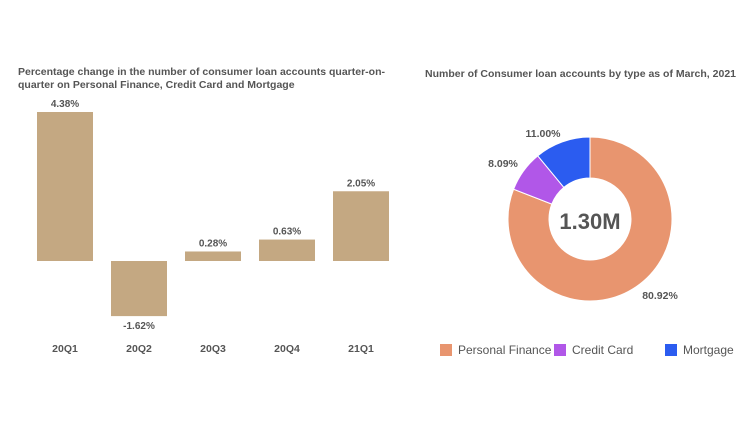  I want to click on donut-legend: Personal Finance Credit Card Mortgage, so click(590, 350).